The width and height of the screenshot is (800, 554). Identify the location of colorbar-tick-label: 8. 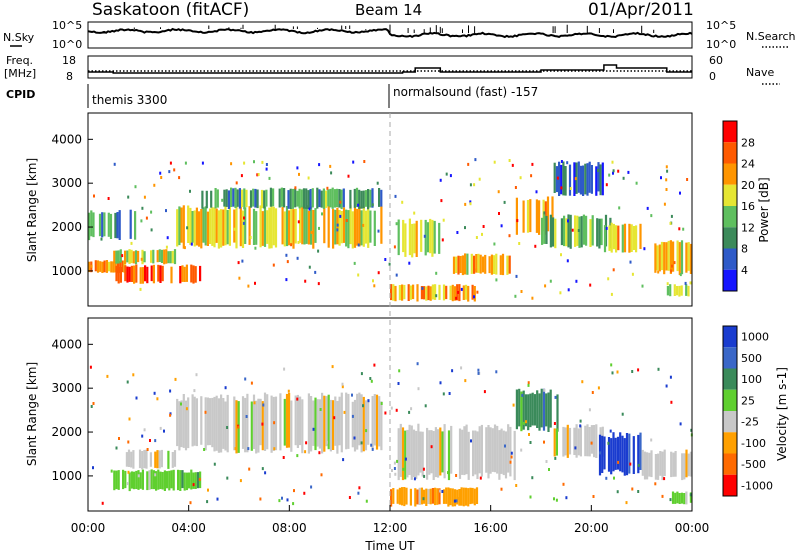
(744, 249).